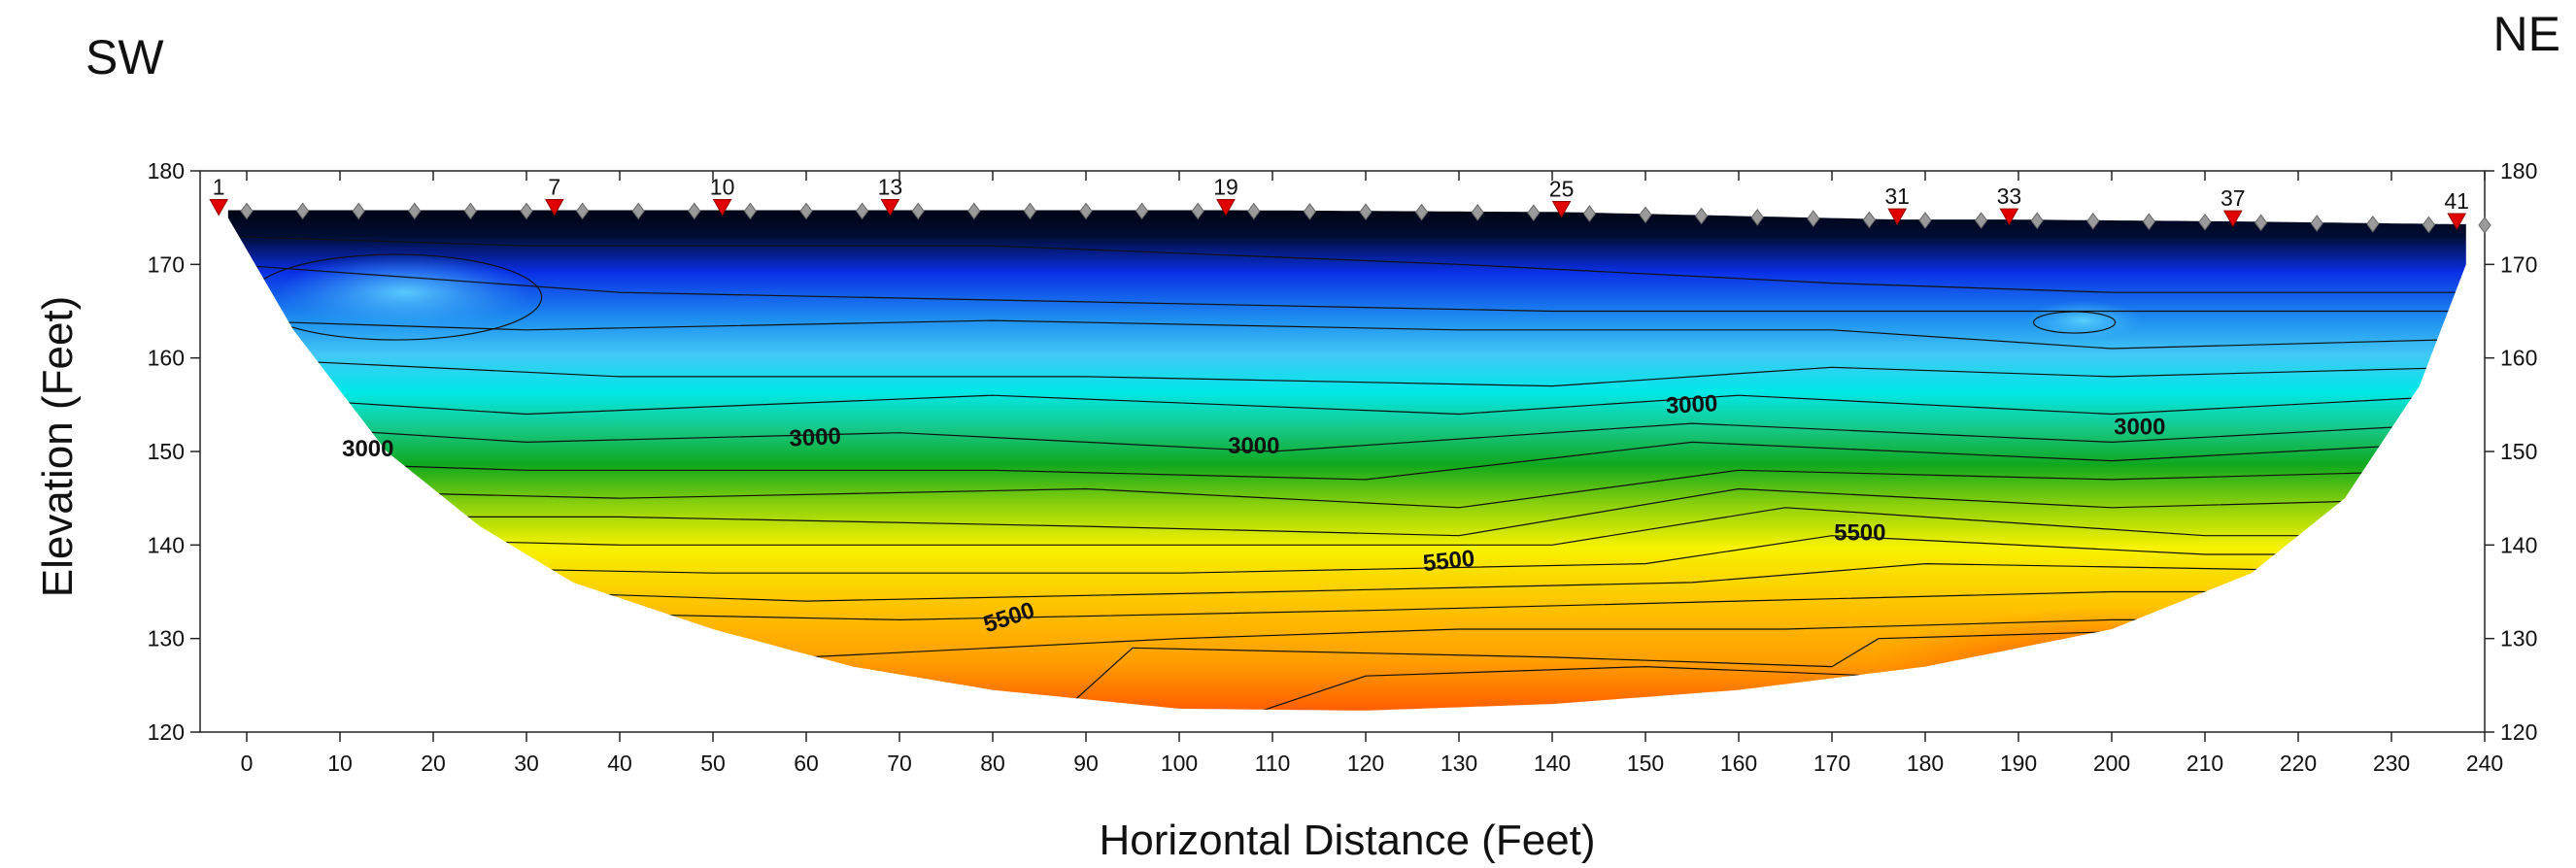 This screenshot has width=2576, height=868. I want to click on y-axis-left: 120 130 140 150 160 170 180, so click(174, 452).